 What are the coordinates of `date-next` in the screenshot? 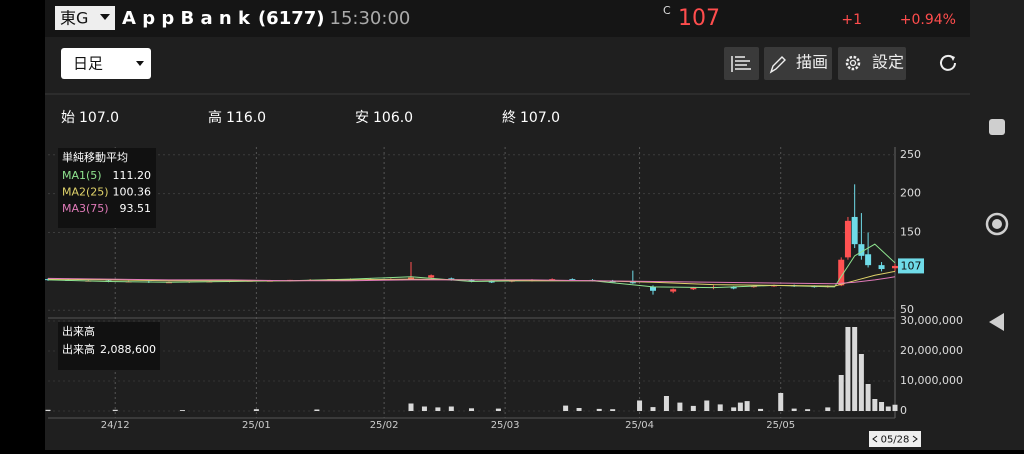 It's located at (915, 439).